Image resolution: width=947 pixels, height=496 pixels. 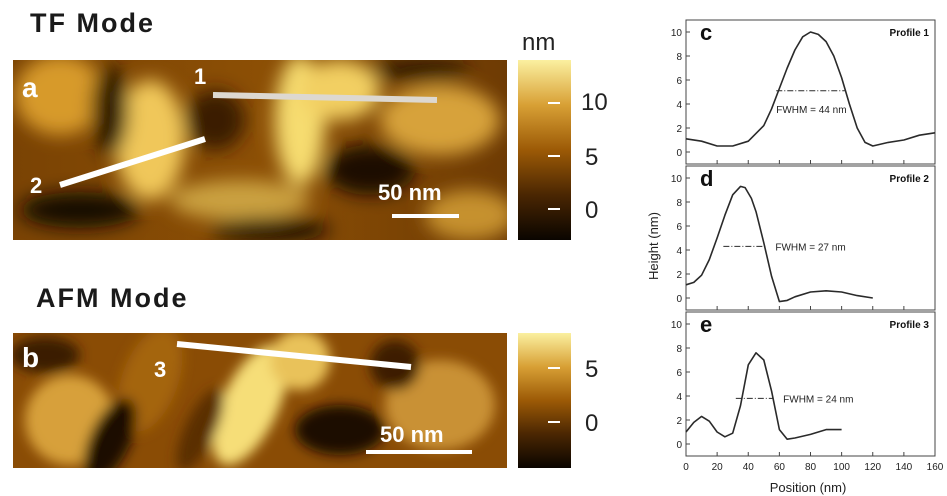 What do you see at coordinates (706, 324) in the screenshot?
I see `panel-letter-e: e` at bounding box center [706, 324].